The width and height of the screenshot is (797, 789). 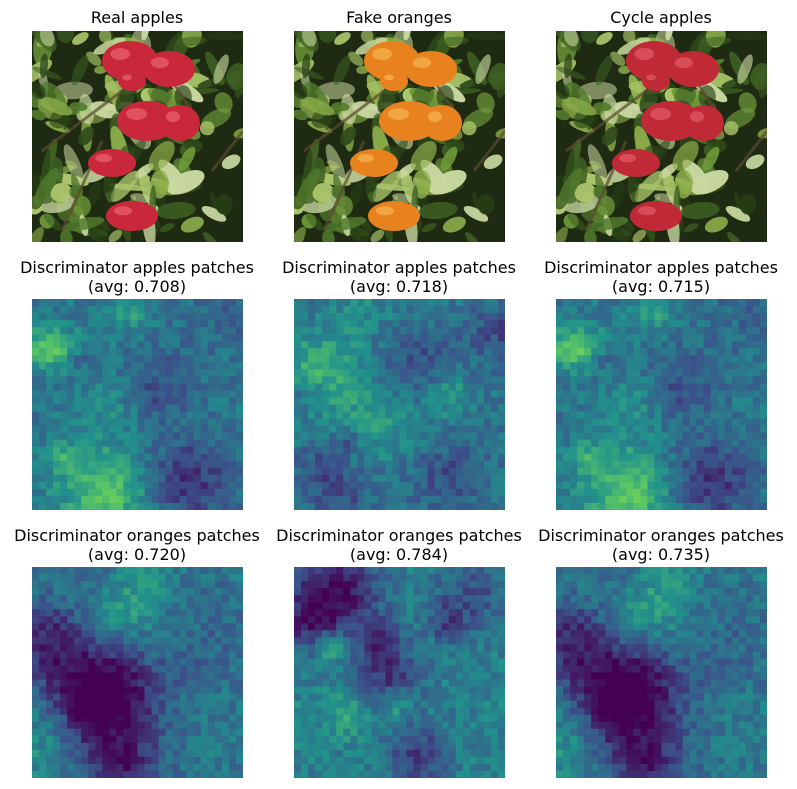 I want to click on fruit-highlight, so click(x=683, y=63).